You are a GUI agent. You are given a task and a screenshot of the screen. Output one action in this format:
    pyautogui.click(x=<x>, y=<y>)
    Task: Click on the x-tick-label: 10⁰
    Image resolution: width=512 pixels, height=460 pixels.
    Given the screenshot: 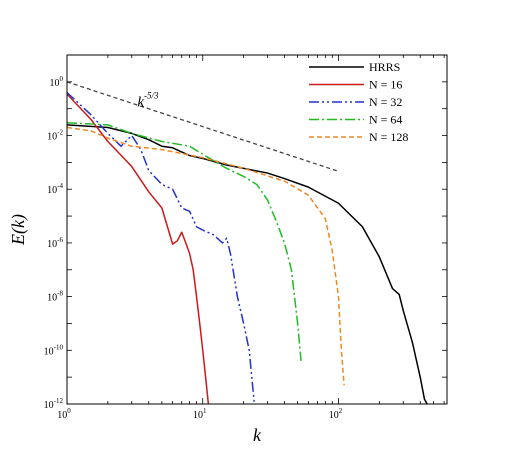 What is the action you would take?
    pyautogui.click(x=64, y=414)
    